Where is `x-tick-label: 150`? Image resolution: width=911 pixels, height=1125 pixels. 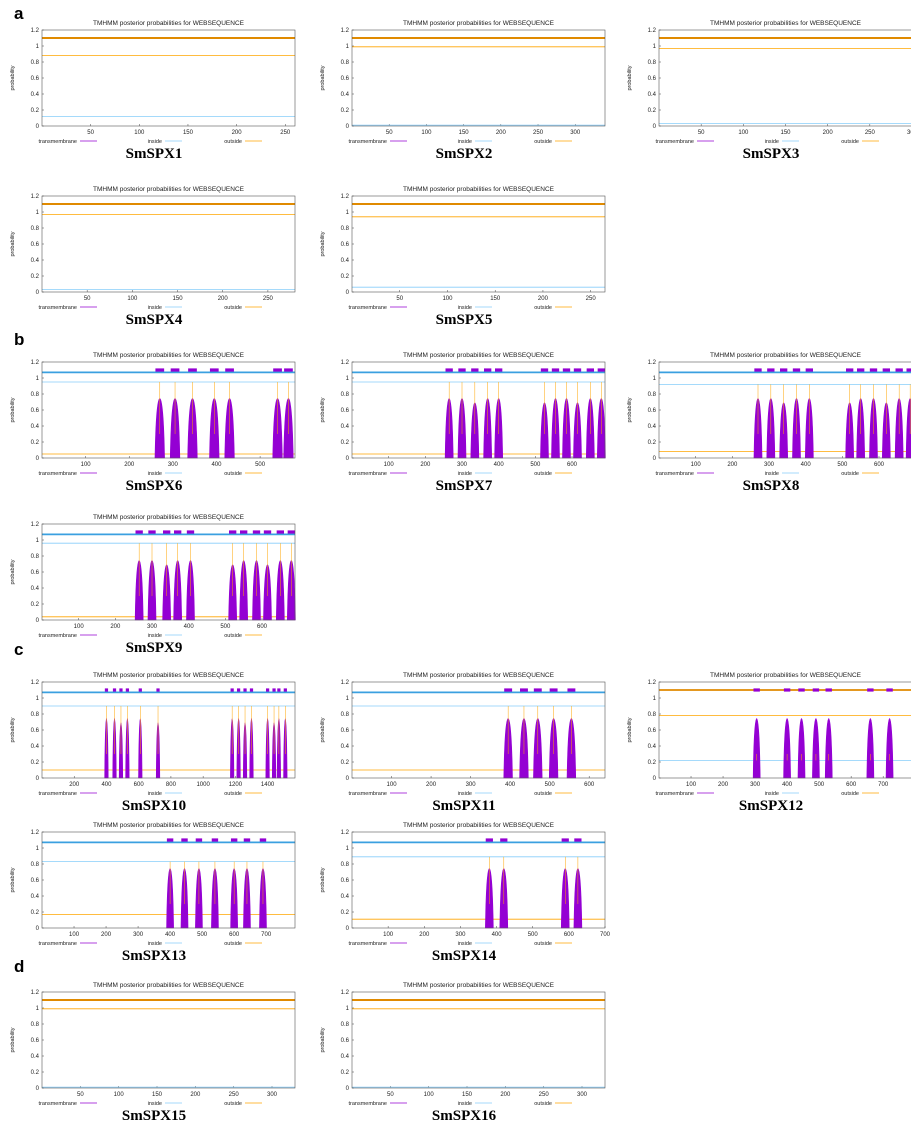
x-tick-label: 150 is located at coordinates (157, 1095).